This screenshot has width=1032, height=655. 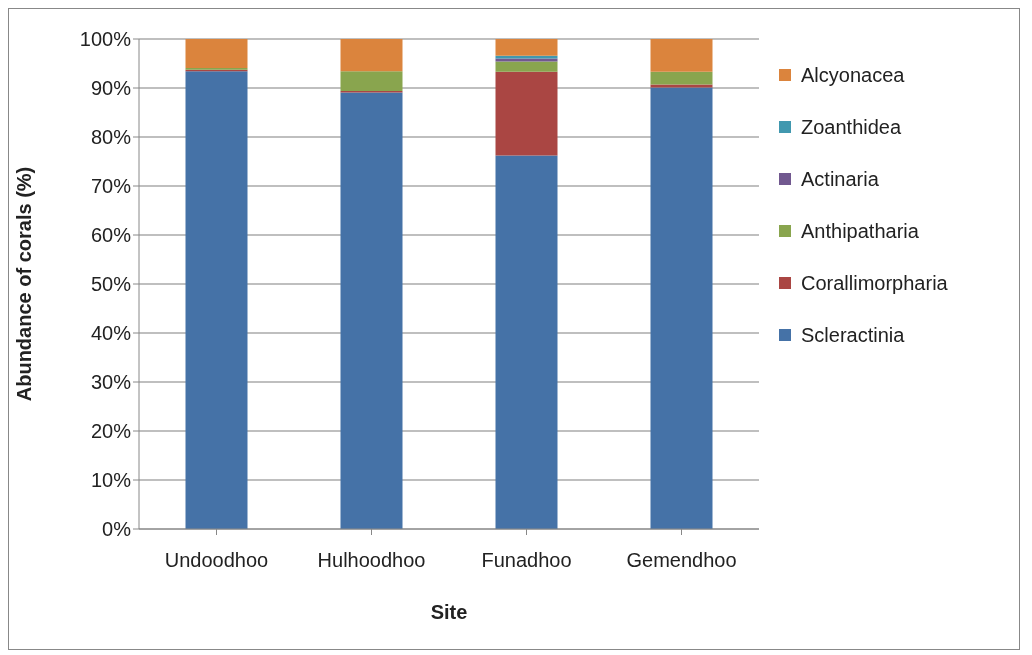 What do you see at coordinates (111, 480) in the screenshot?
I see `y-tick-label: 10%` at bounding box center [111, 480].